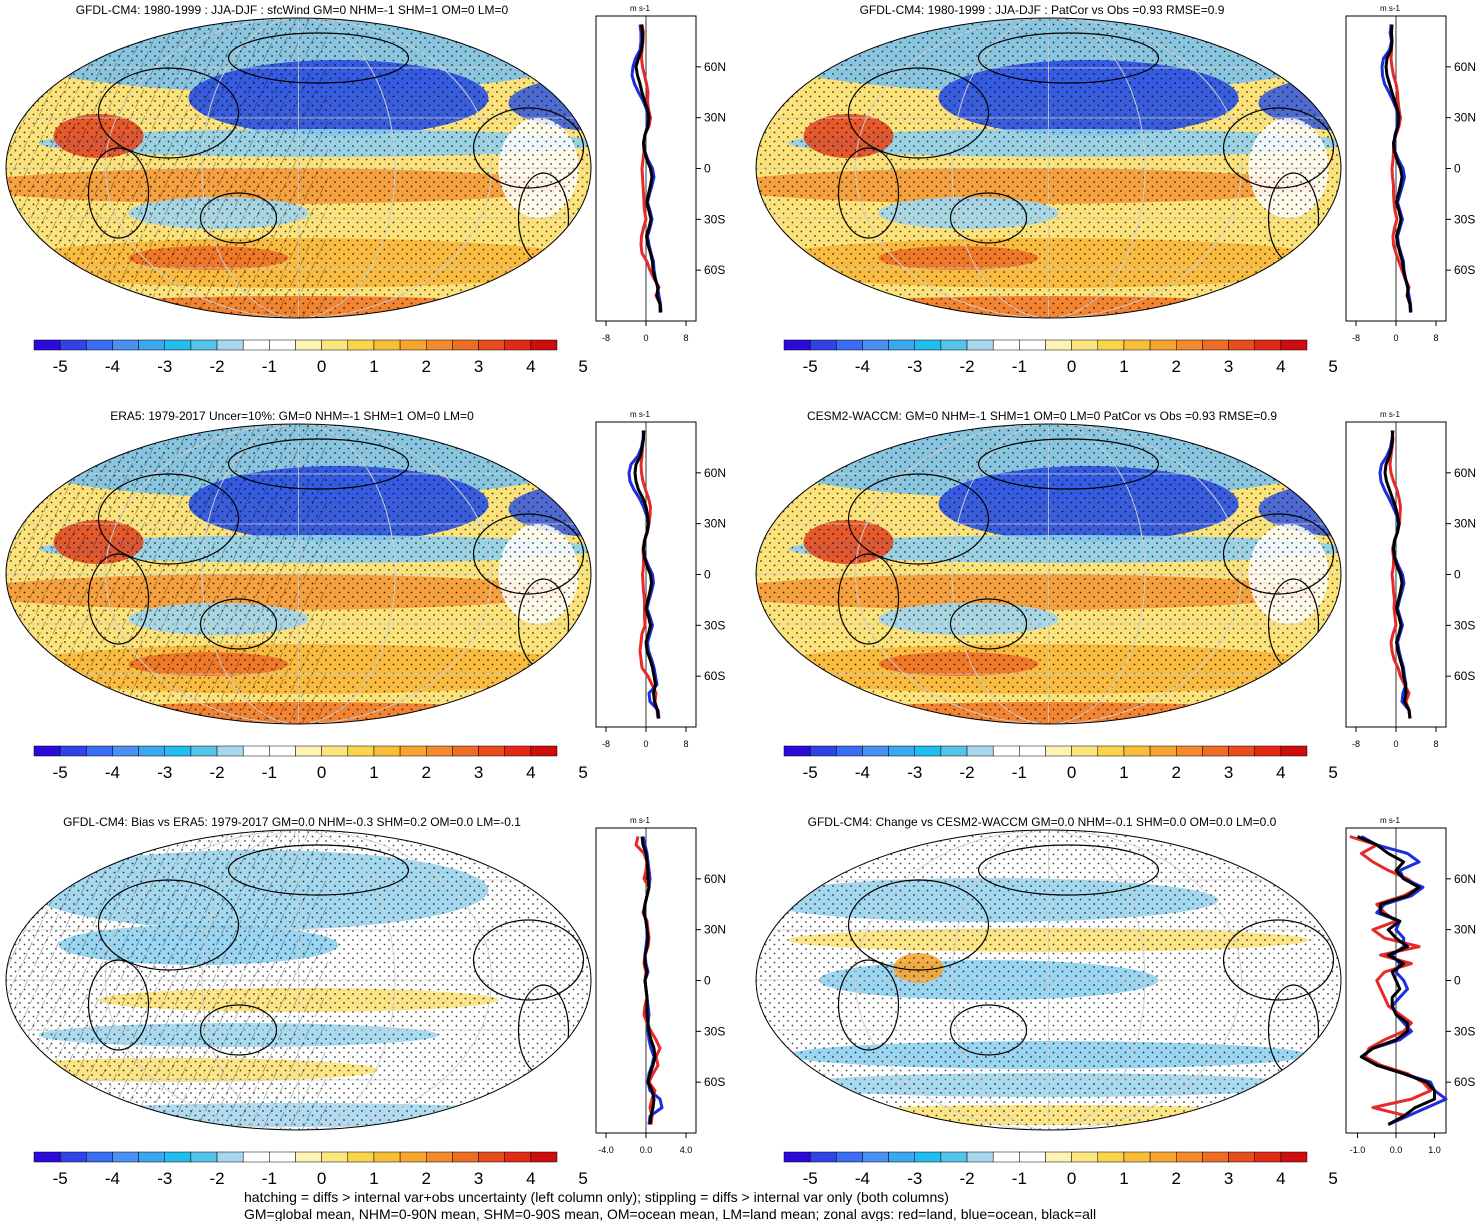  What do you see at coordinates (1048, 574) in the screenshot?
I see `graticule-lon` at bounding box center [1048, 574].